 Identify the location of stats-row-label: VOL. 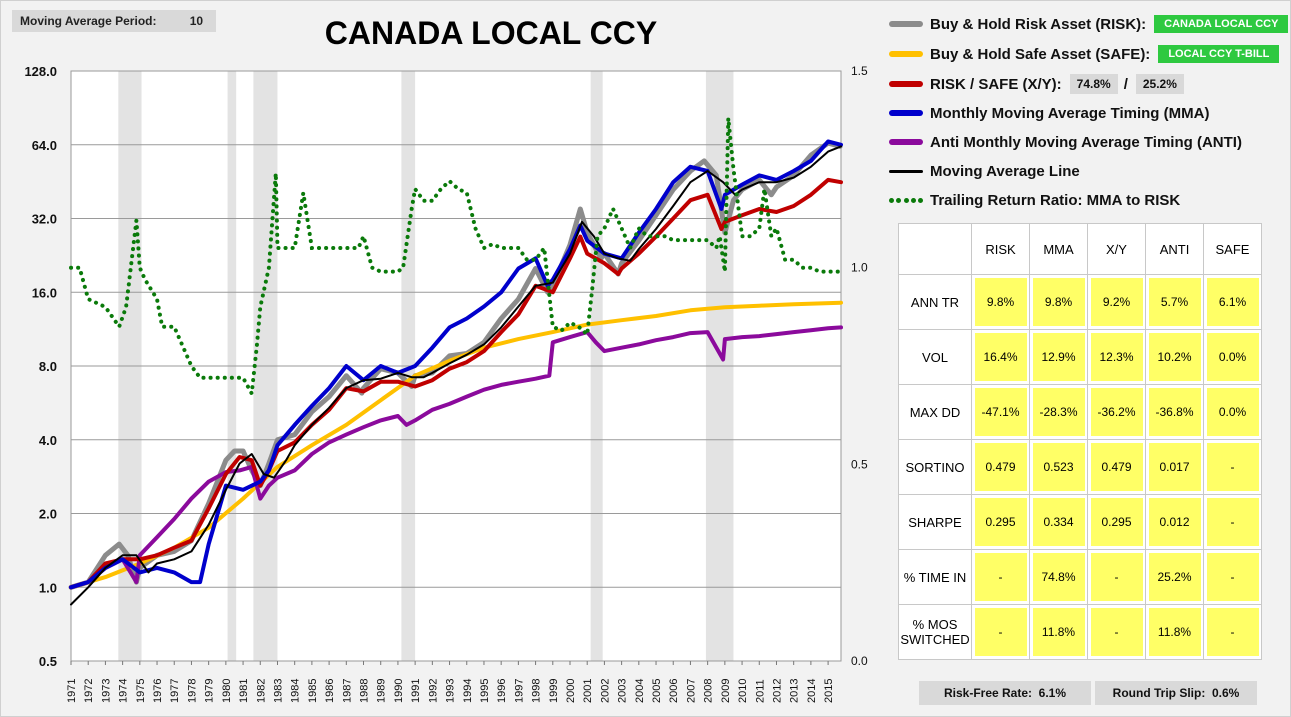
(935, 357).